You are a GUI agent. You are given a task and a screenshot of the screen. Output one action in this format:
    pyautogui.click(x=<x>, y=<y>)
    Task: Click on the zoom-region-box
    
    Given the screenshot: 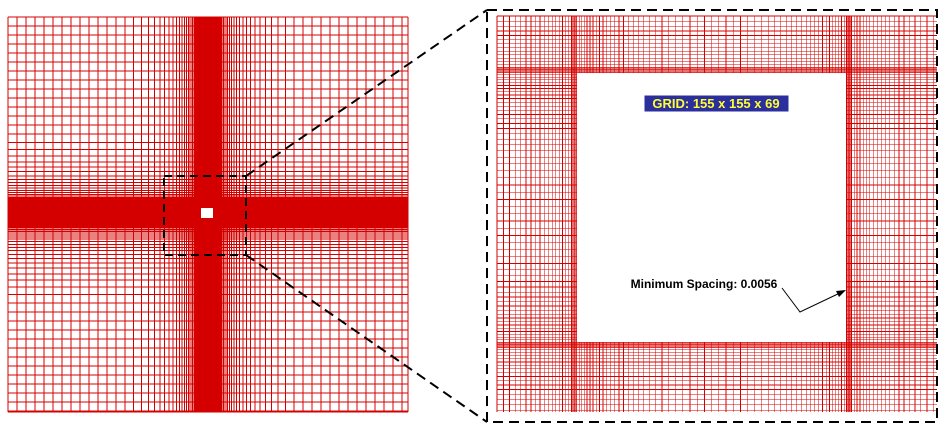 What is the action you would take?
    pyautogui.click(x=205, y=215)
    